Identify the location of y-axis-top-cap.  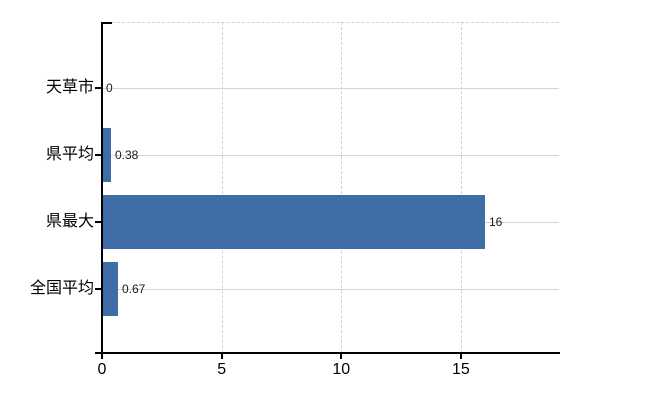
(106, 23).